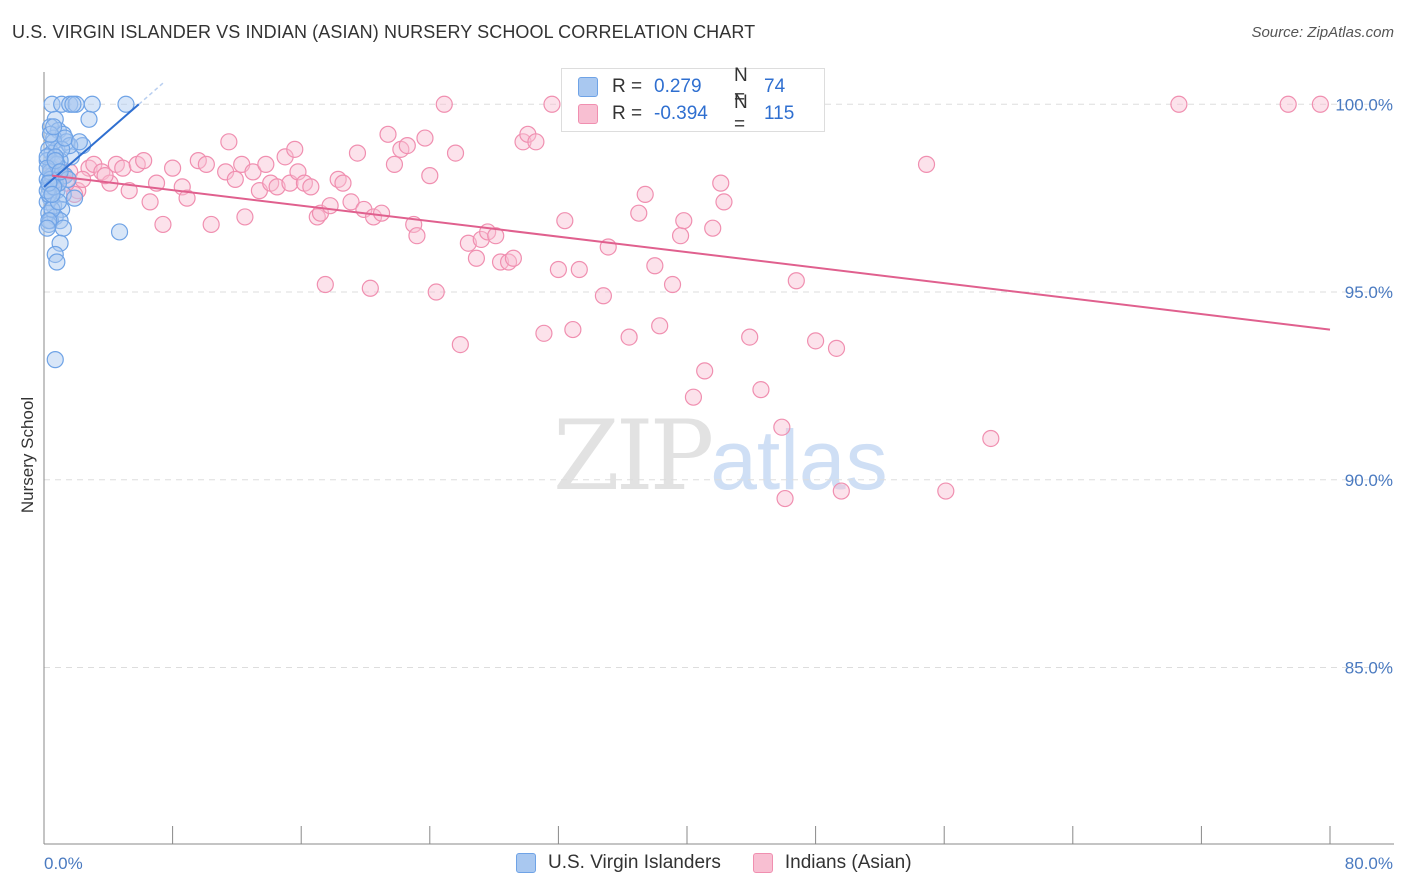  Describe the element at coordinates (1369, 863) in the screenshot. I see `x-tick-label-max: 80.0%` at that location.